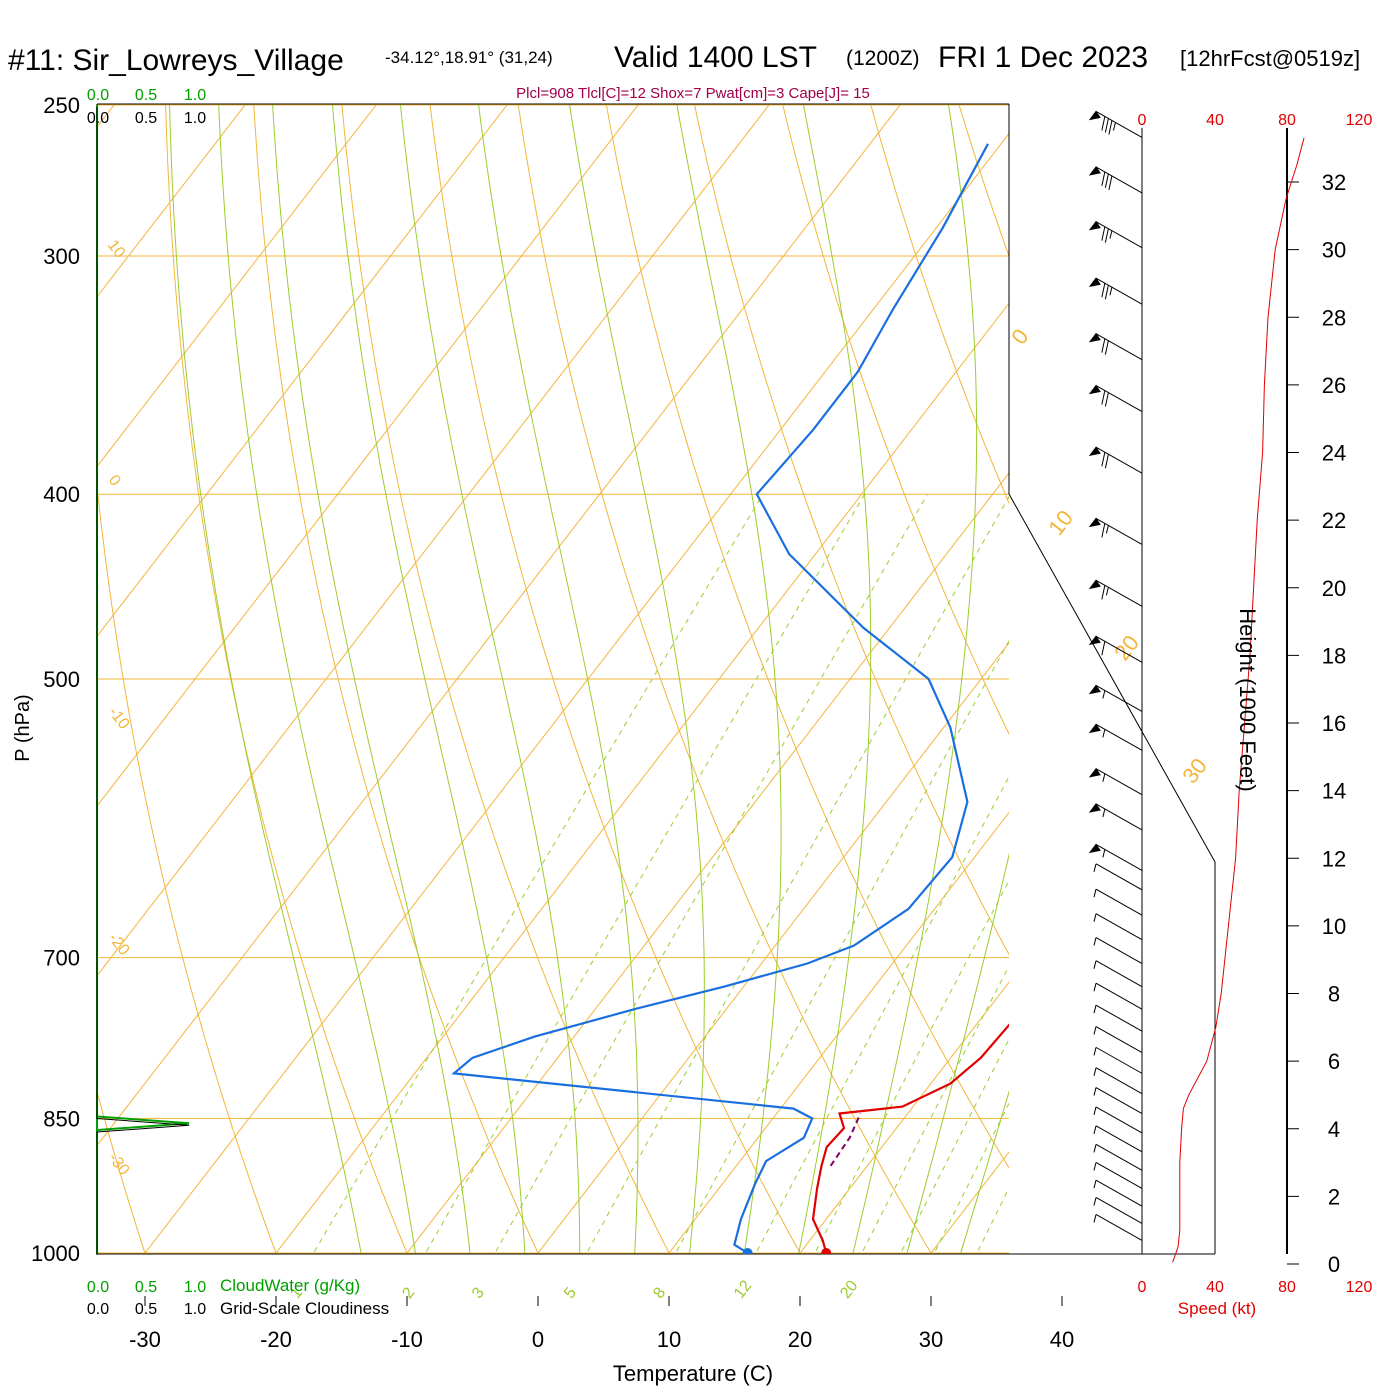 The width and height of the screenshot is (1400, 1400). I want to click on isotherm-label: 10, so click(116, 249).